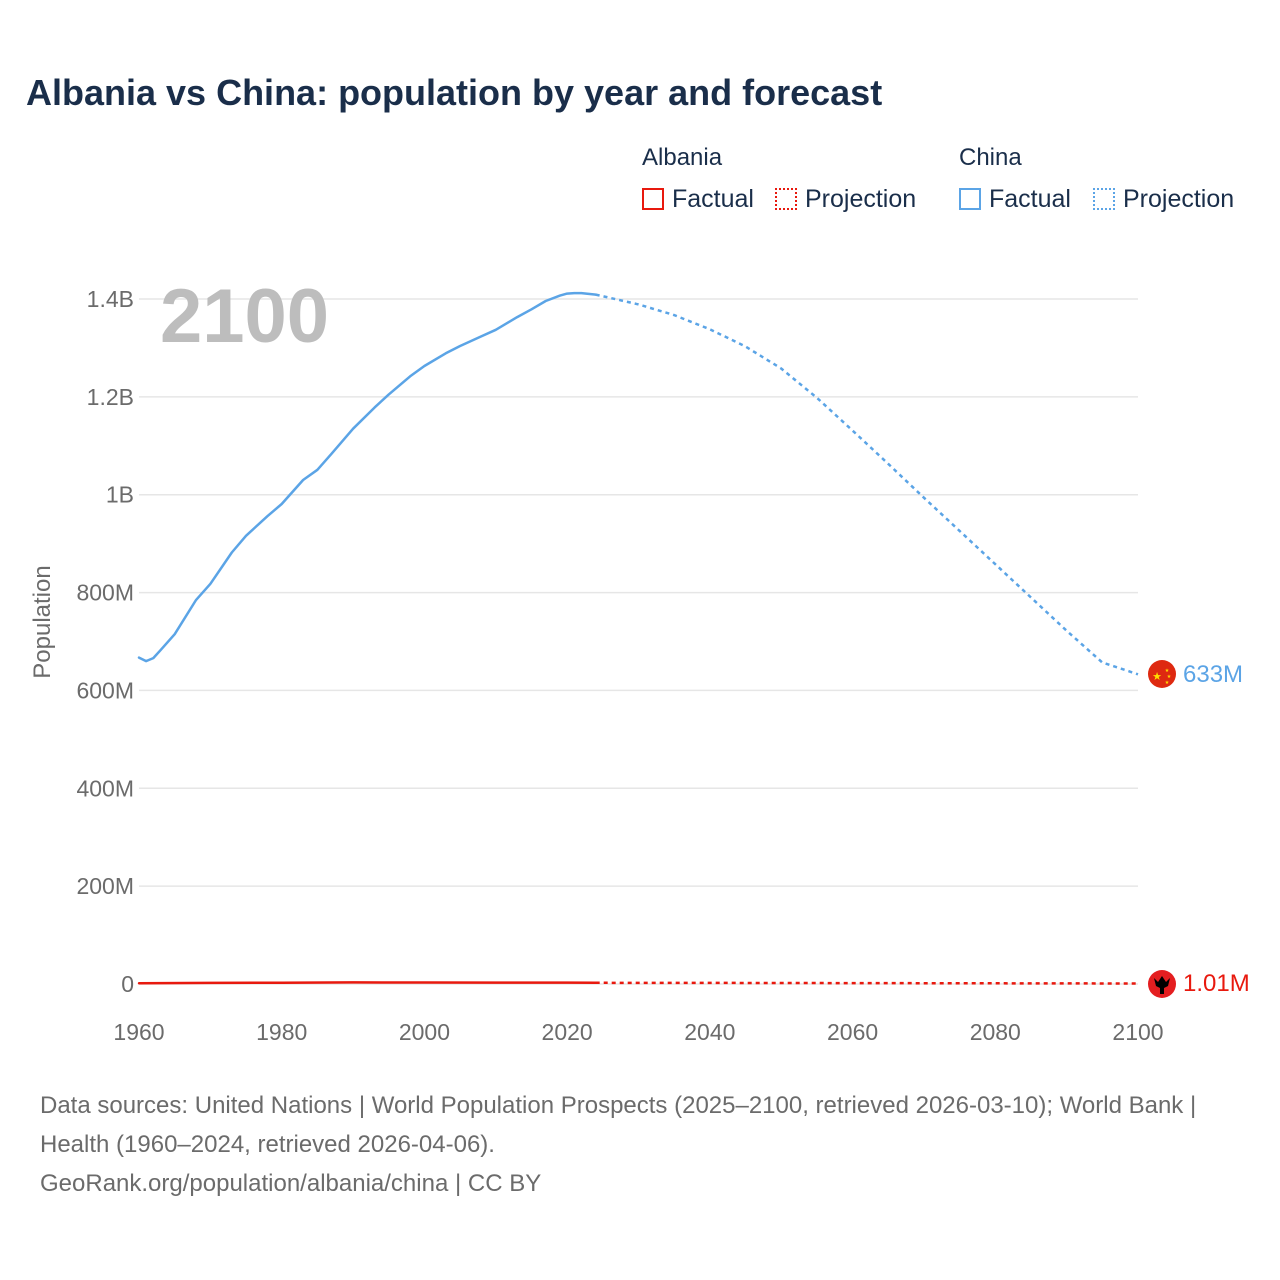 The height and width of the screenshot is (1280, 1280). I want to click on china-flag-icon: ★ ★ ★ ★, so click(1162, 674).